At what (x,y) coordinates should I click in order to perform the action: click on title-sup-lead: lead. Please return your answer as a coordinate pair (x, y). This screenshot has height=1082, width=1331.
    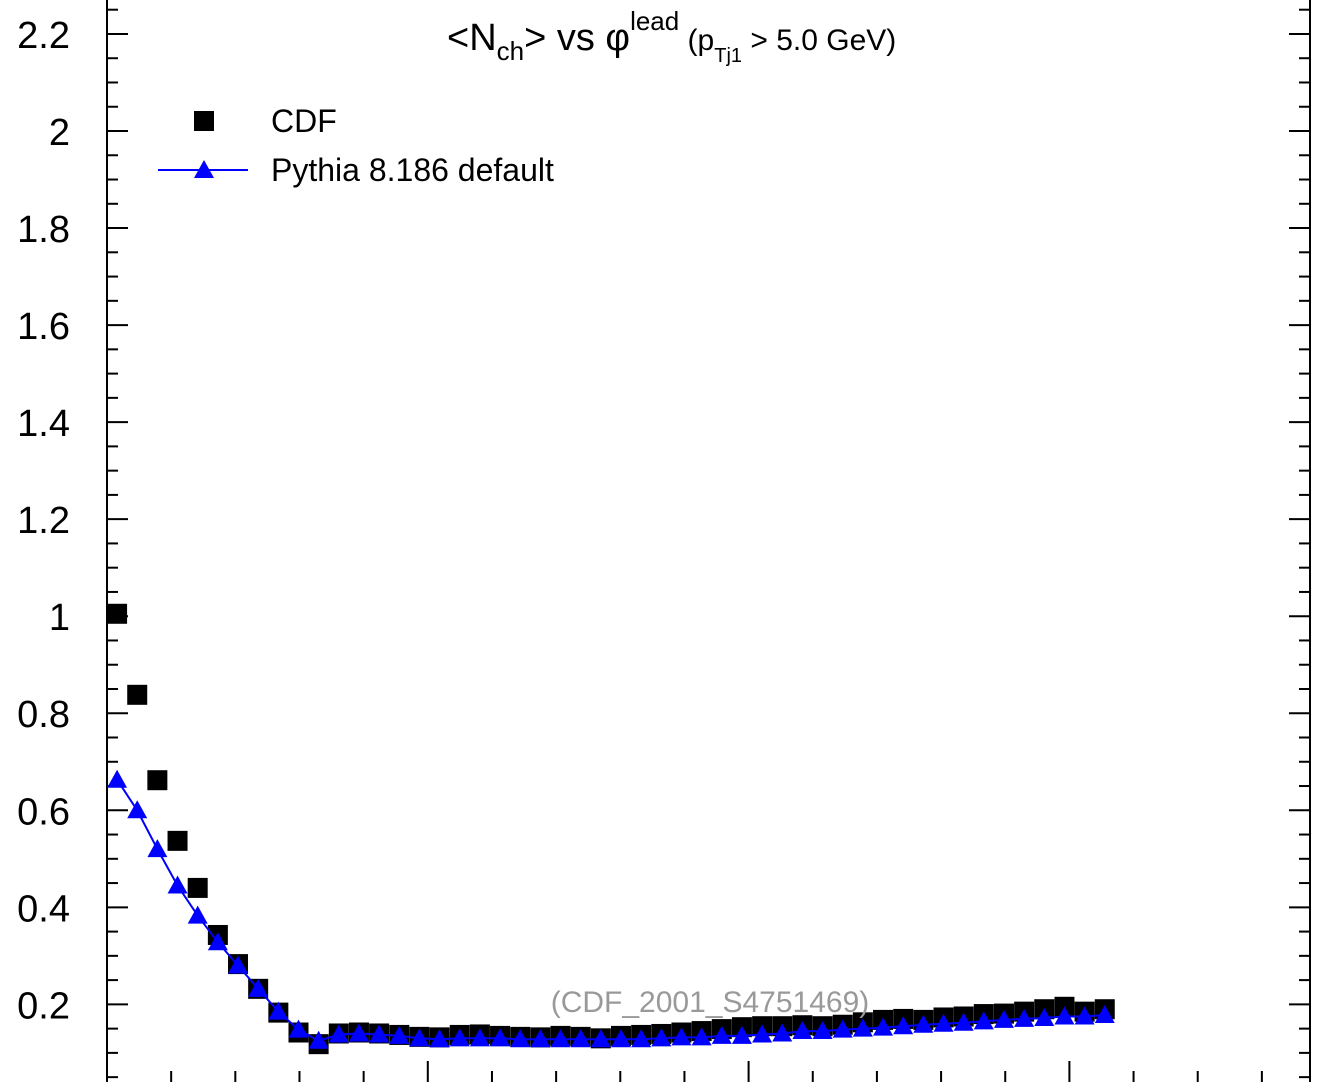
    Looking at the image, I should click on (654, 21).